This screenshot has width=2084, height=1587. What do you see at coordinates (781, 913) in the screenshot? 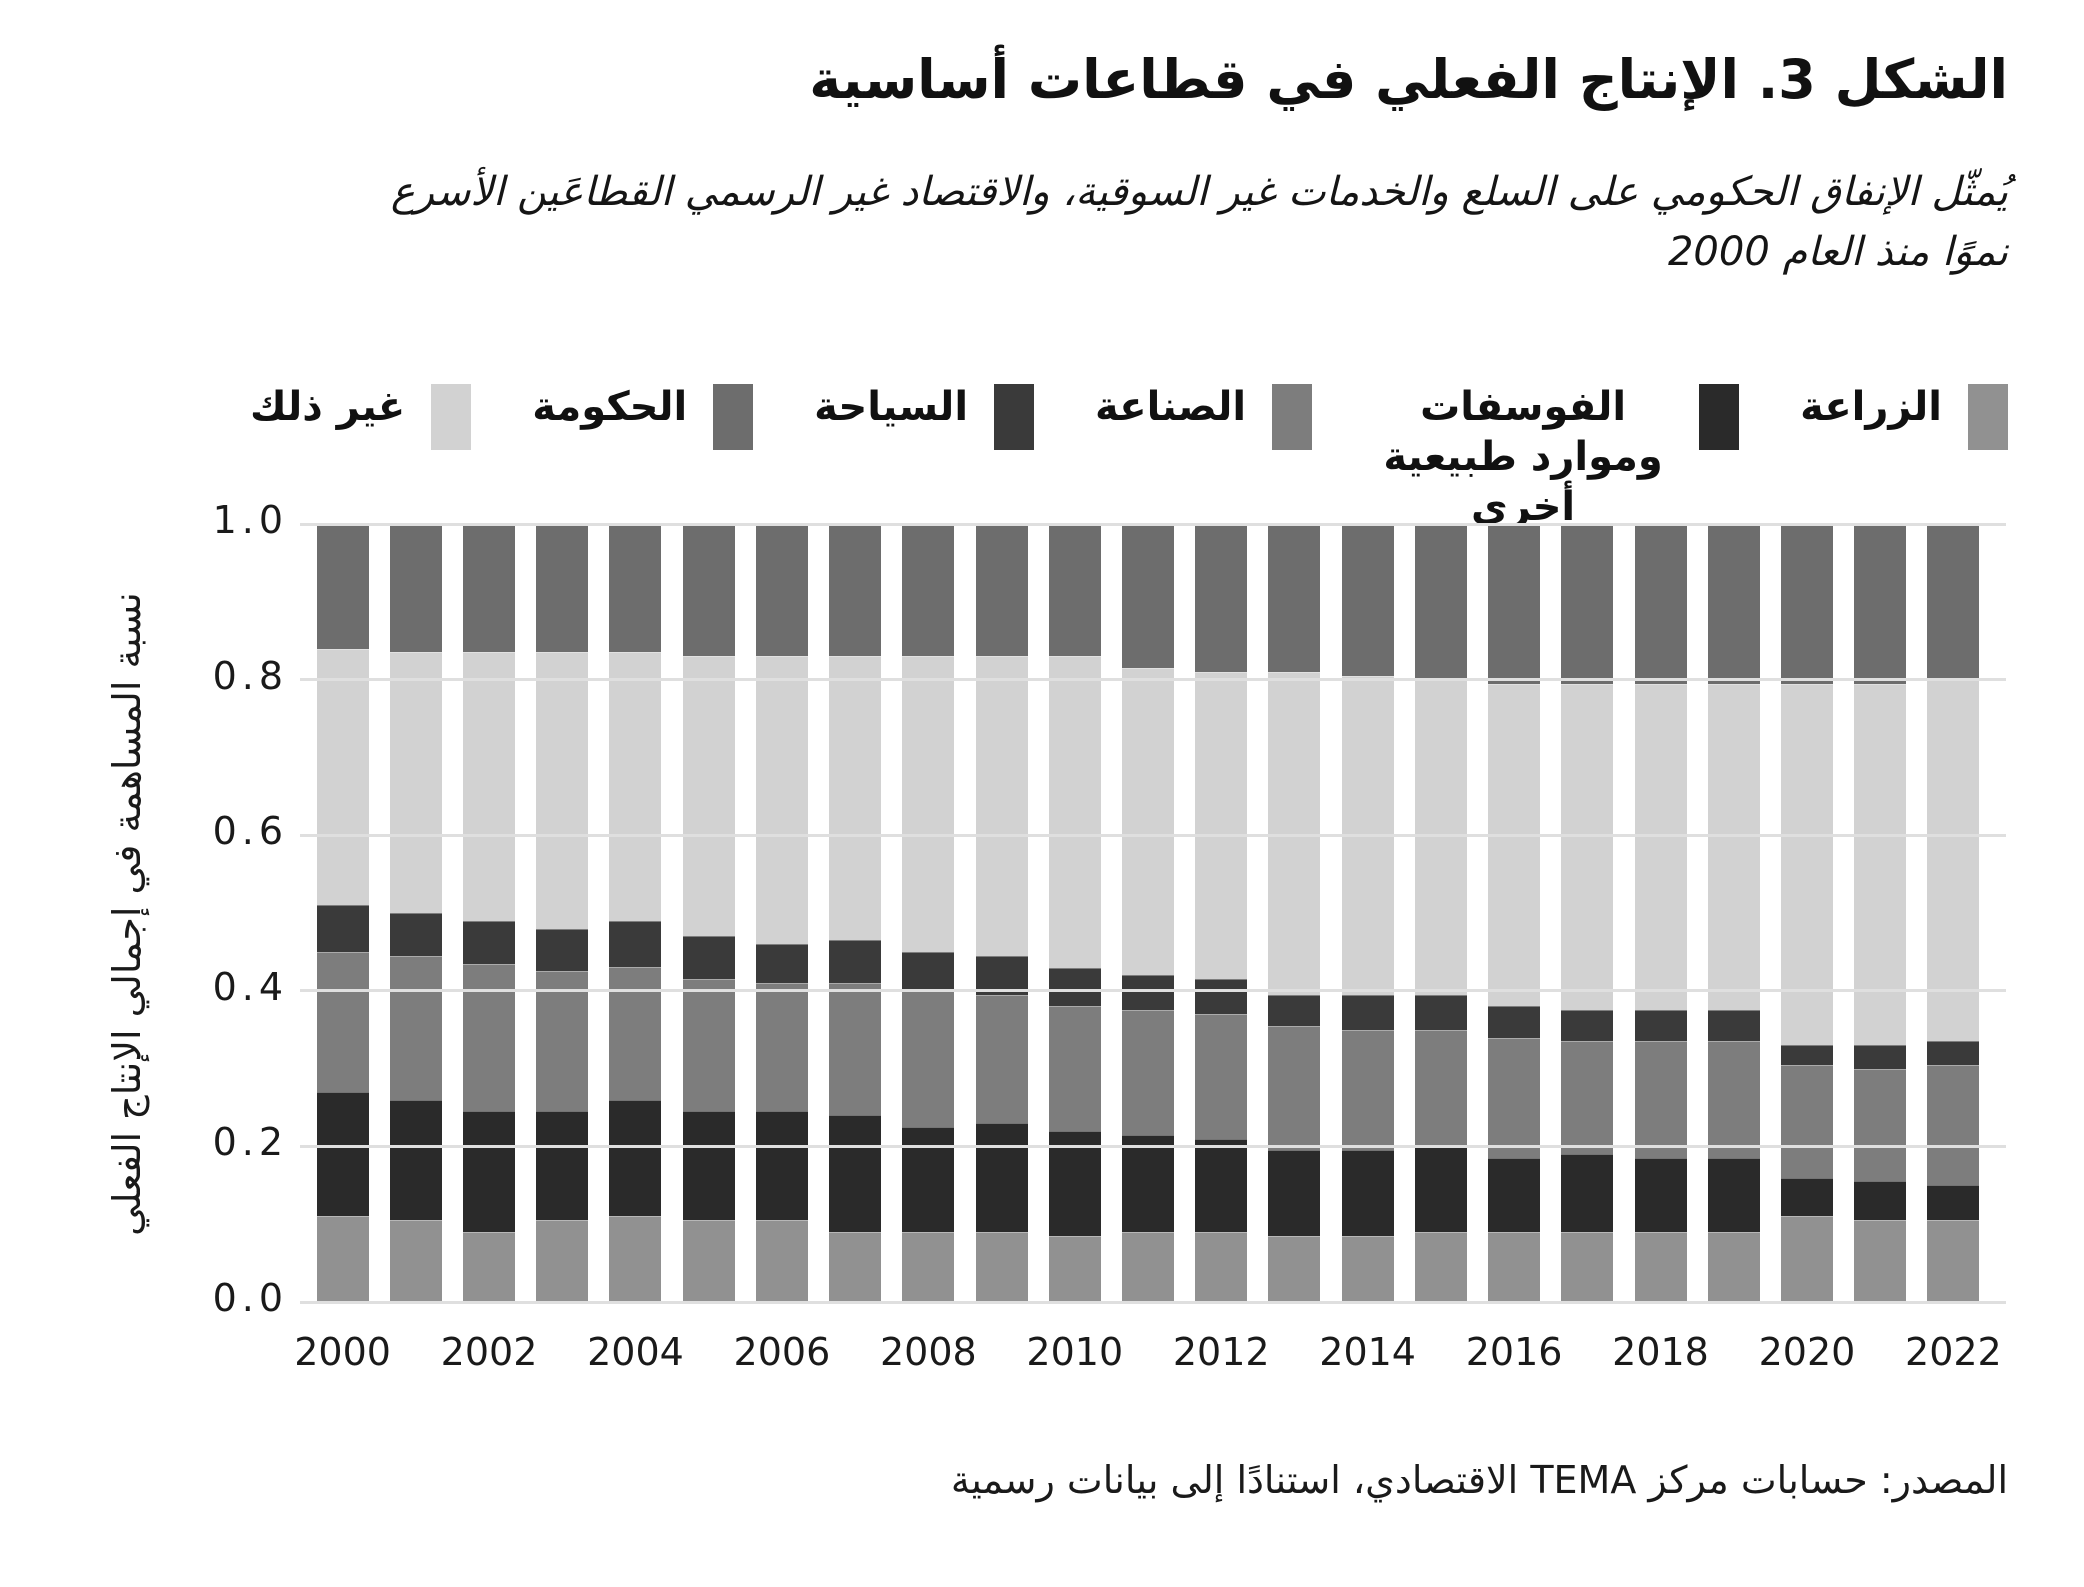
I see `bar-2006` at bounding box center [781, 913].